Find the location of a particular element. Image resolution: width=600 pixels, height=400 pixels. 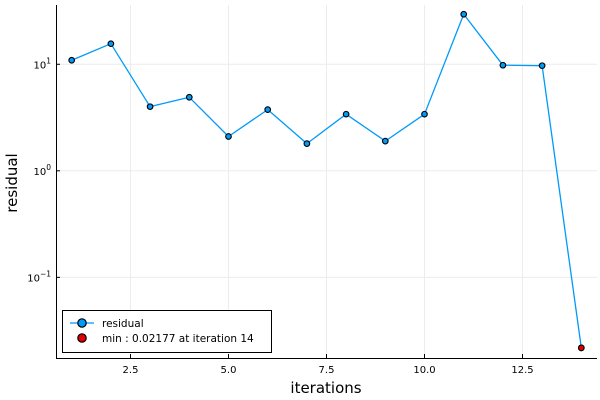

x-tick-labels: 2.5 5.0 7.5 10.0 12.5 is located at coordinates (328, 365).